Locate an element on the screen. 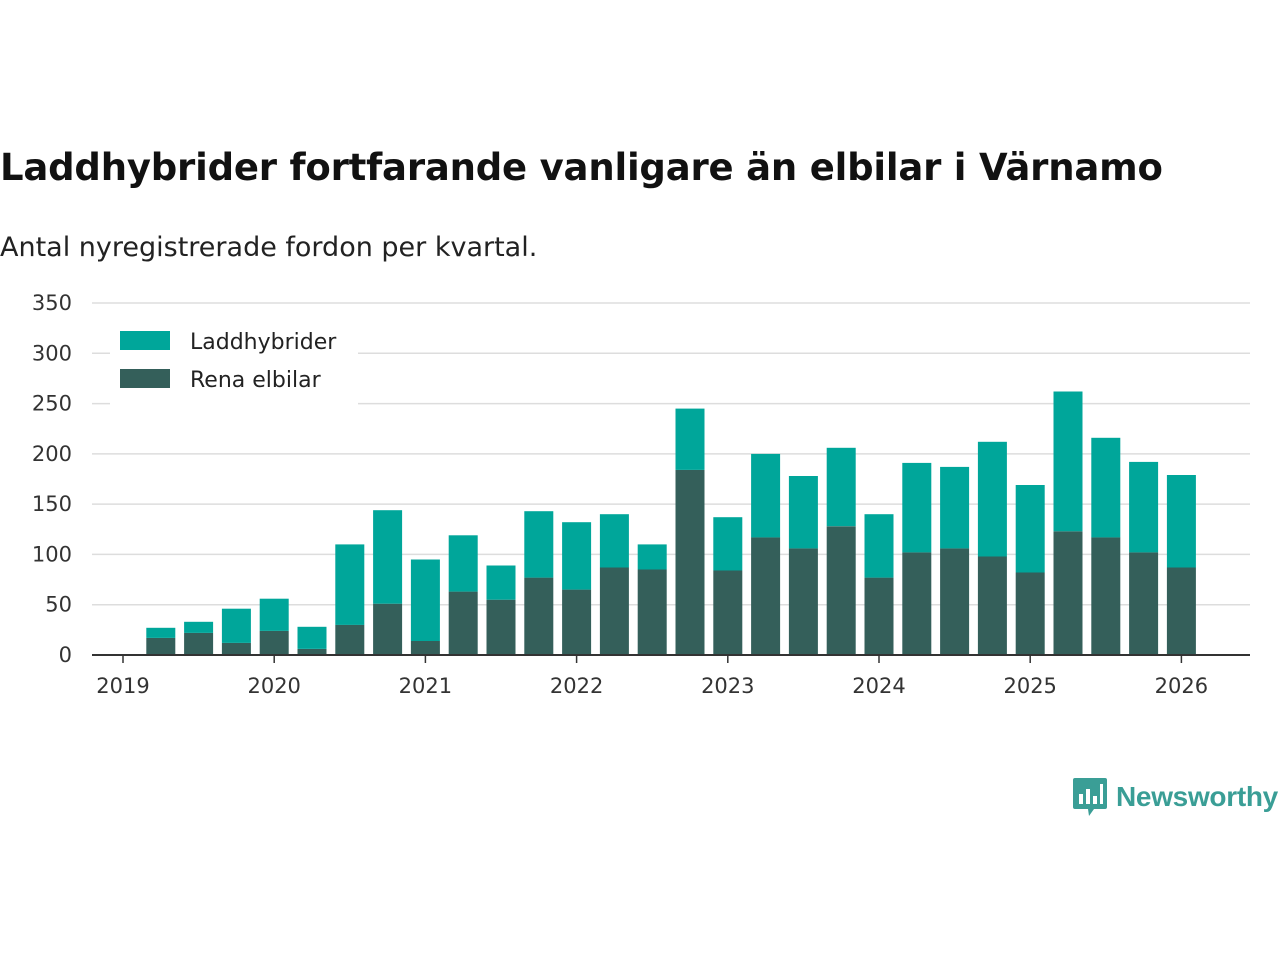 This screenshot has height=960, width=1280. x-axis: 2019 2020 2021 2022 2023 2024 2025 2026 is located at coordinates (671, 676).